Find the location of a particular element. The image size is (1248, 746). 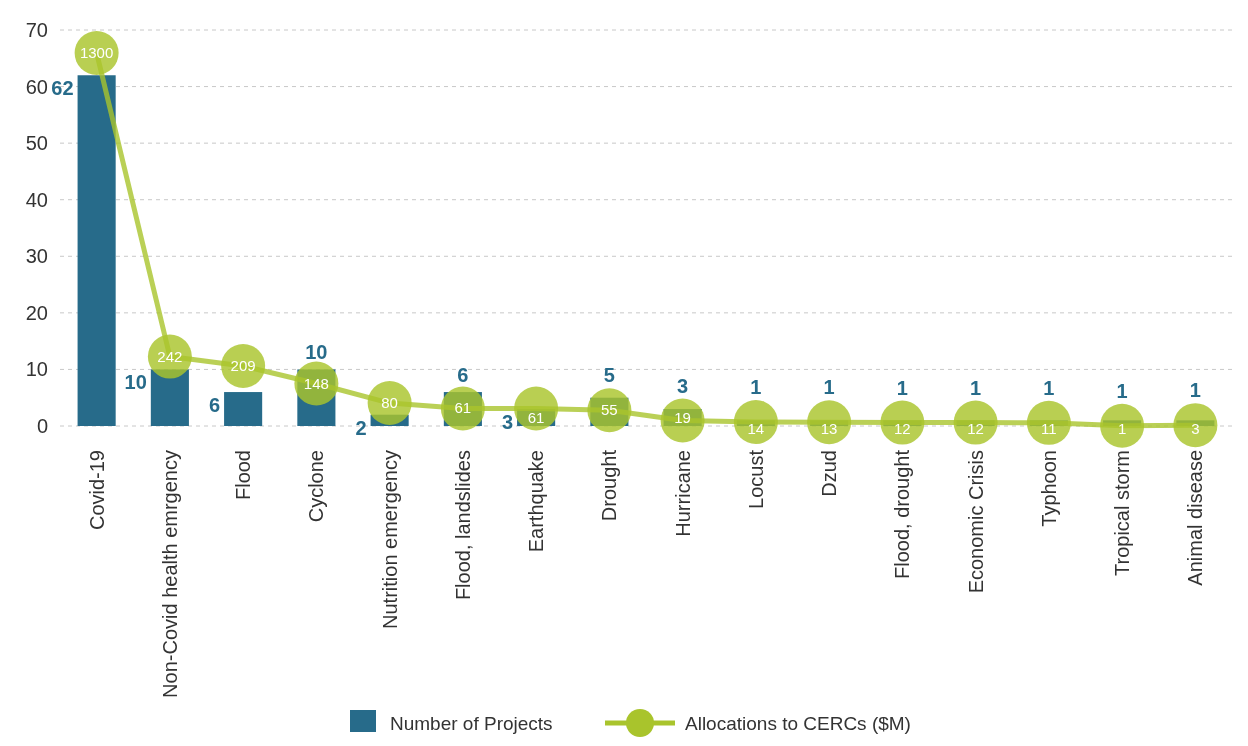

data-label: 55 is located at coordinates (609, 410).